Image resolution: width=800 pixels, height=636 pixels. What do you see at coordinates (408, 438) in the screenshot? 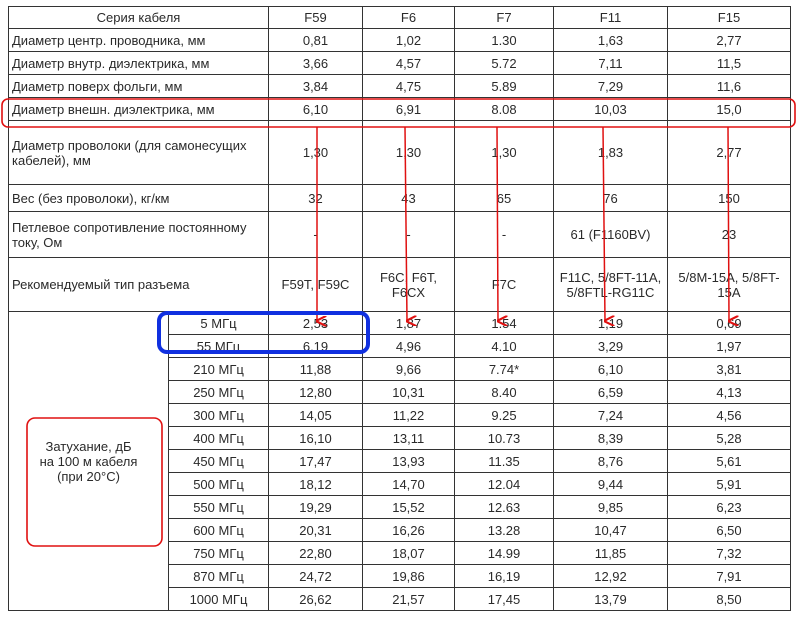
I see `attenuation-value: 13,11` at bounding box center [408, 438].